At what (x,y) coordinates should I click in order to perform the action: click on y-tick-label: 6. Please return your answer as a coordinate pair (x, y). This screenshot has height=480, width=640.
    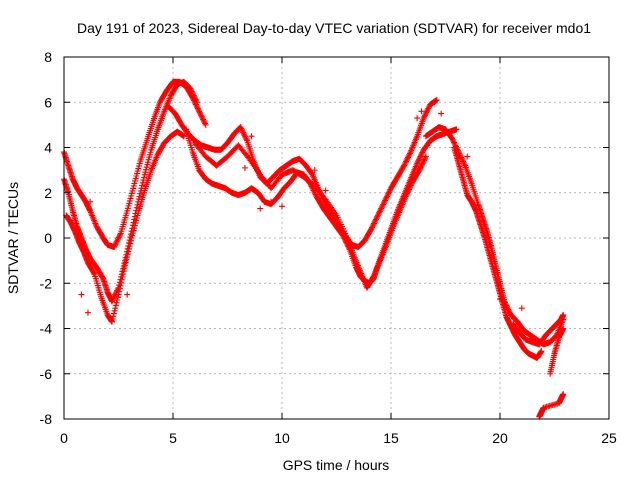
    Looking at the image, I should click on (48, 102).